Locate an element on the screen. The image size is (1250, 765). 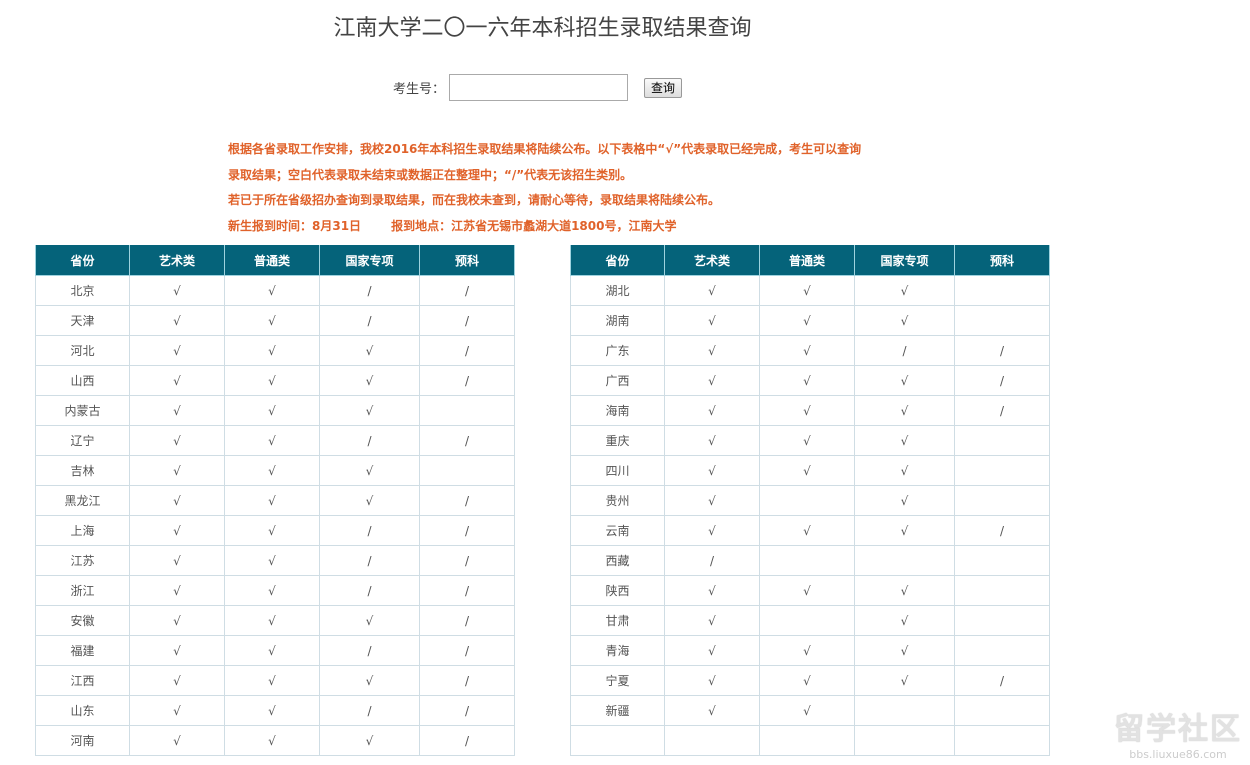
notice-line-3: 新生报到时间：8月31日 报到地点：江苏省无锡市蠡湖大道1800号，江南大学 is located at coordinates (548, 227).